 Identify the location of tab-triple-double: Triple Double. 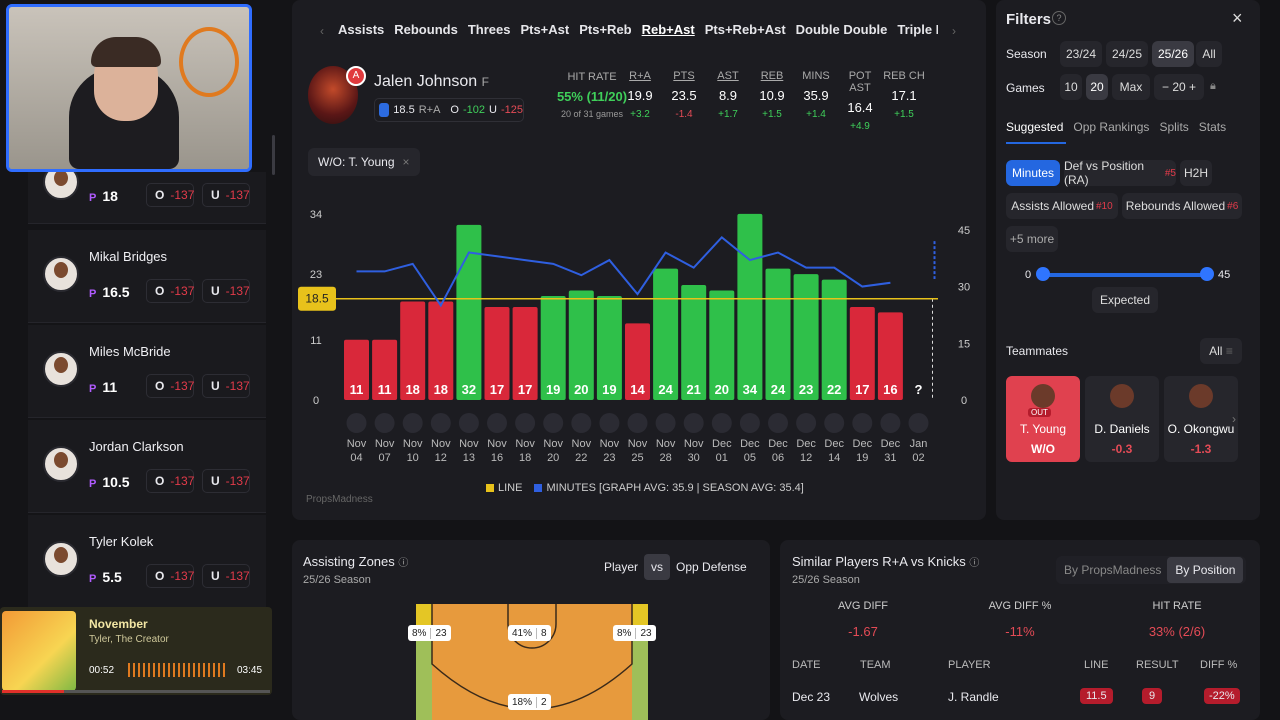
(917, 29).